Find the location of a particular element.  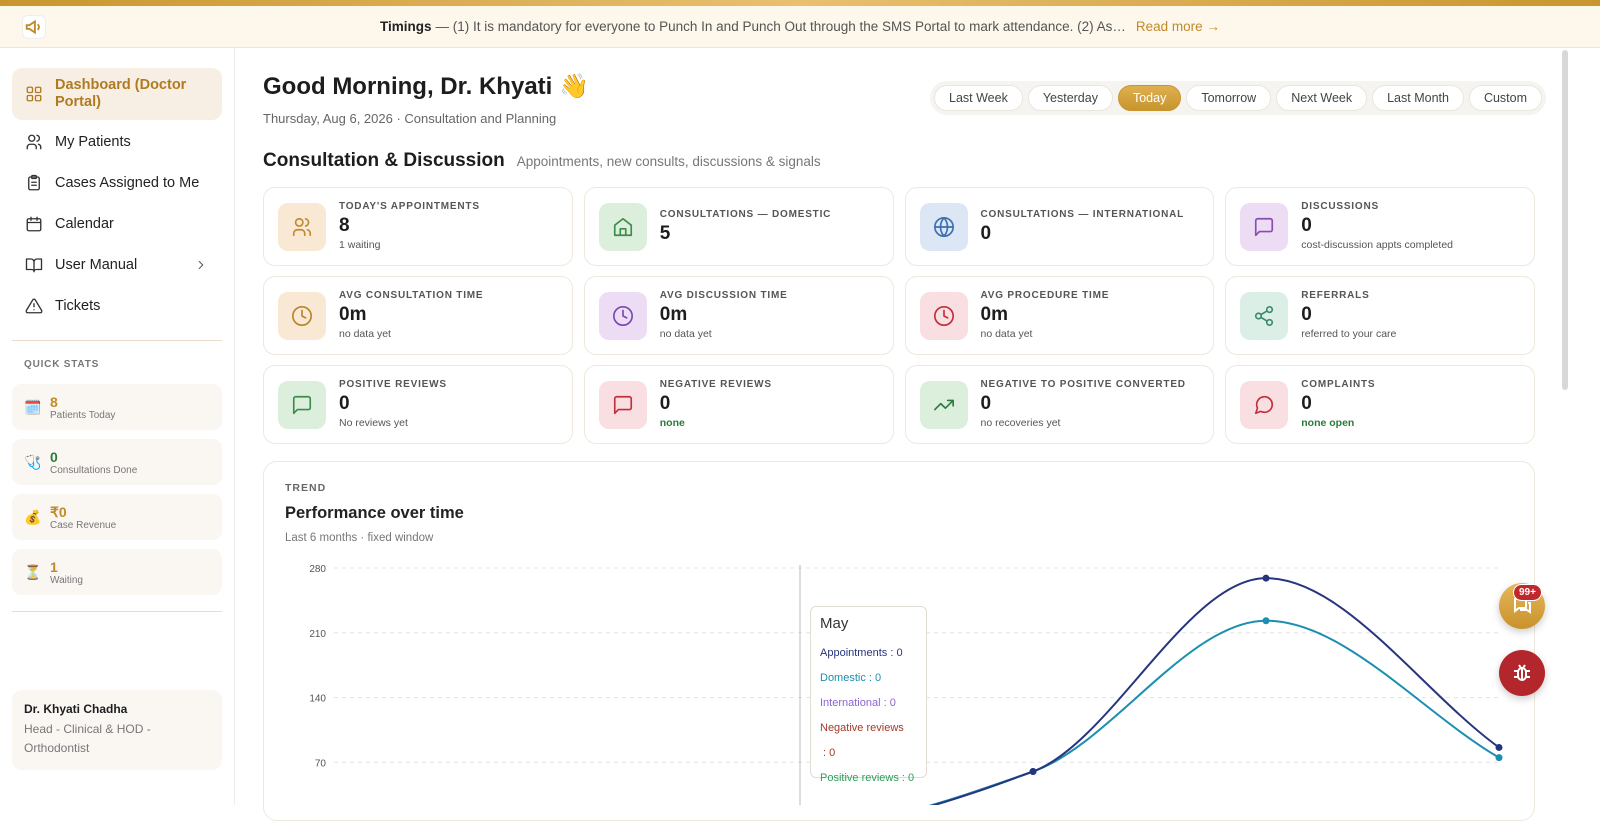

tooltip-row: Appointments : 0 is located at coordinates (868, 653).